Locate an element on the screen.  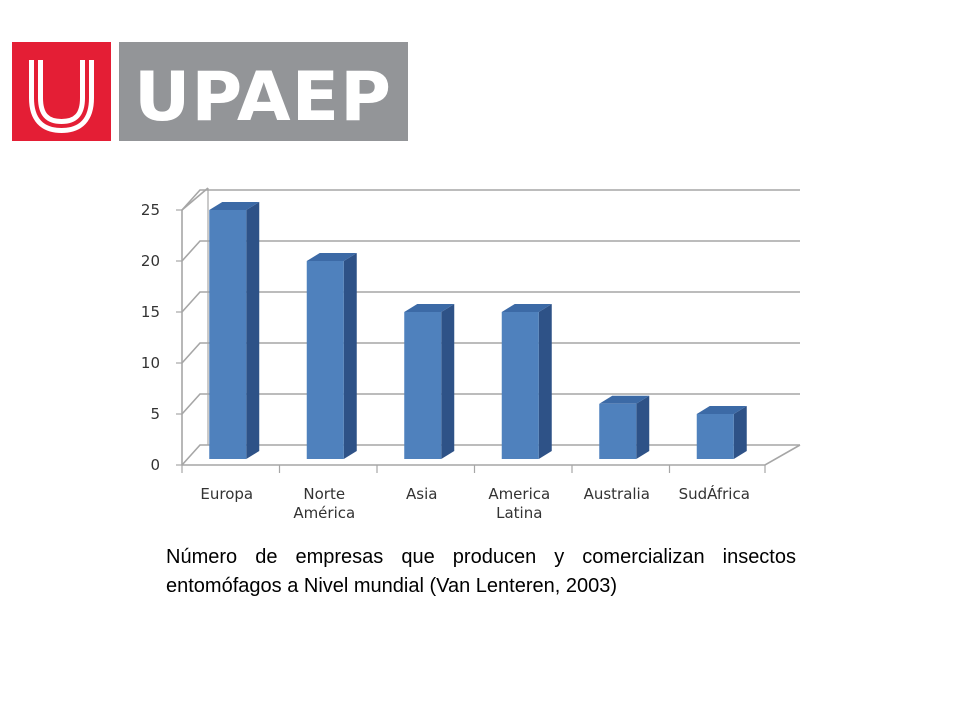
y-tick-label: 25 is located at coordinates (150, 210).